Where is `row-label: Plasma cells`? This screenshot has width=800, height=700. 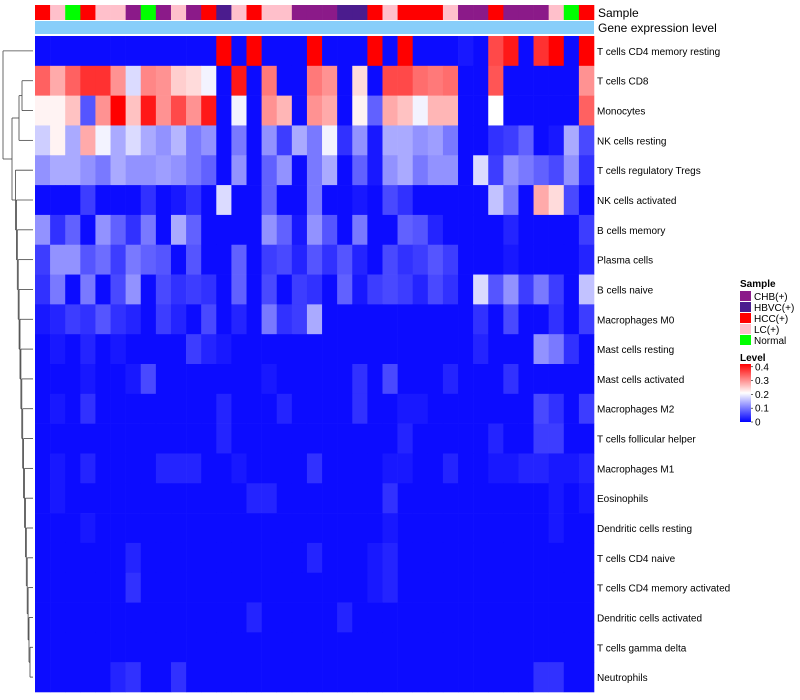
row-label: Plasma cells is located at coordinates (625, 261).